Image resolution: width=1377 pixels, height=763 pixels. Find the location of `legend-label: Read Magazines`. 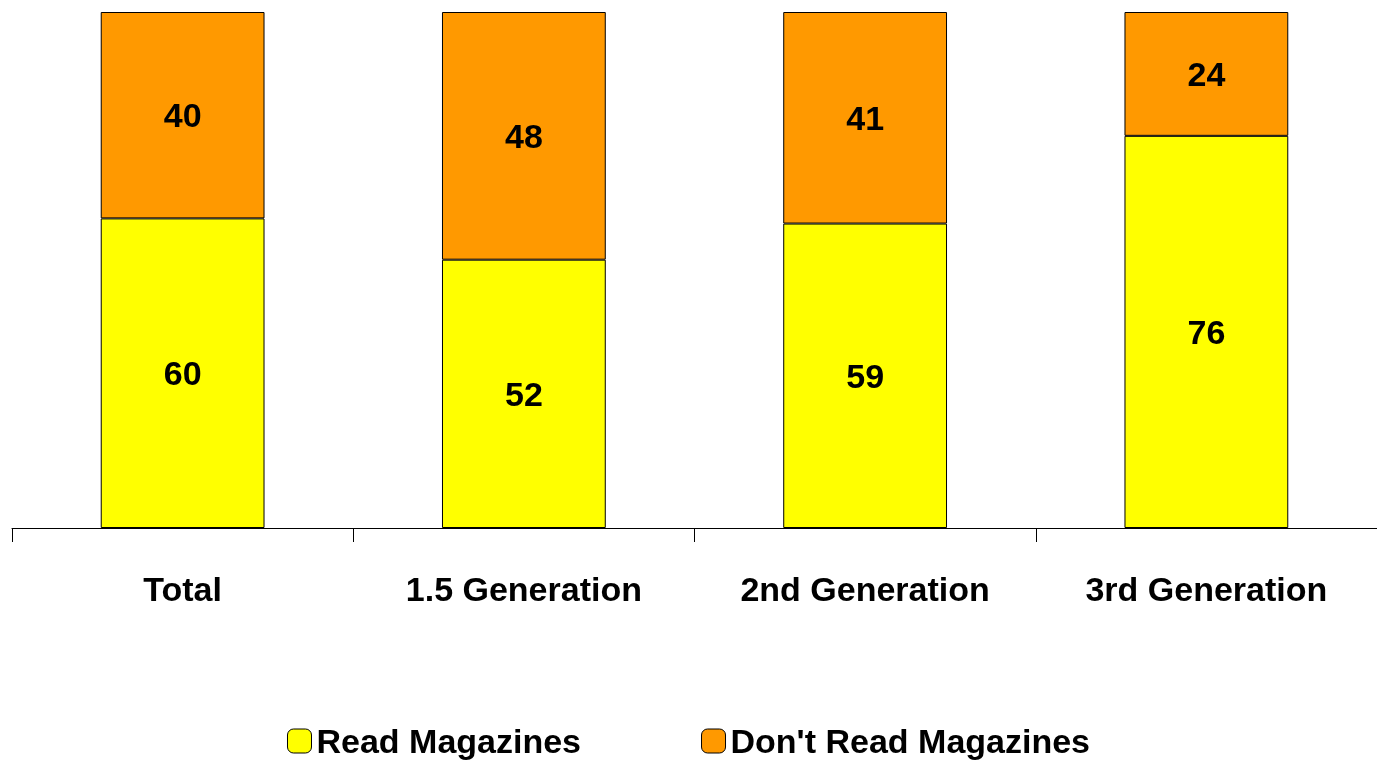

legend-label: Read Magazines is located at coordinates (449, 741).